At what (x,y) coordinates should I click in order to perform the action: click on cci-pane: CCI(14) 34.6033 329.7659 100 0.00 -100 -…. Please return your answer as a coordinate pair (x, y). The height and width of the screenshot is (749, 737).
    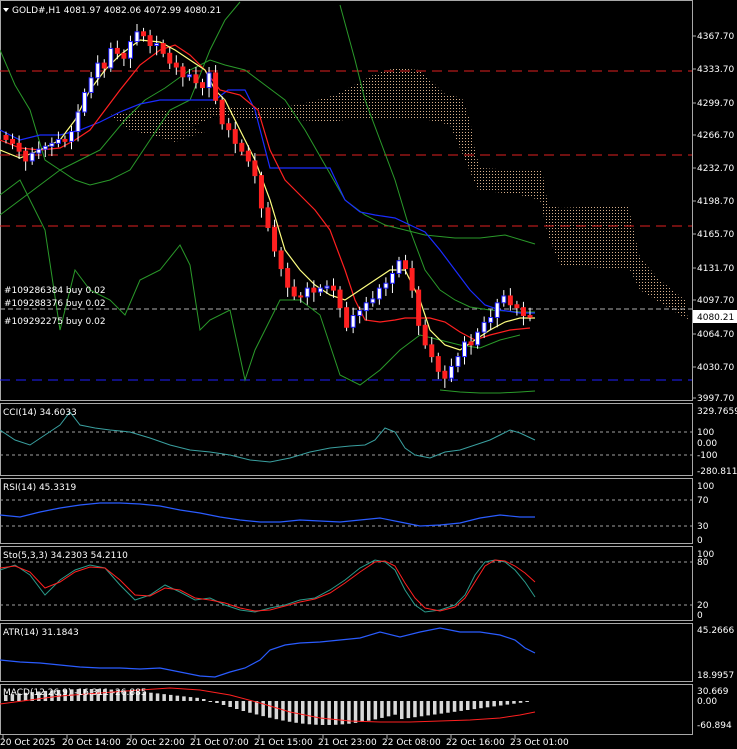
    Looking at the image, I should click on (368, 442).